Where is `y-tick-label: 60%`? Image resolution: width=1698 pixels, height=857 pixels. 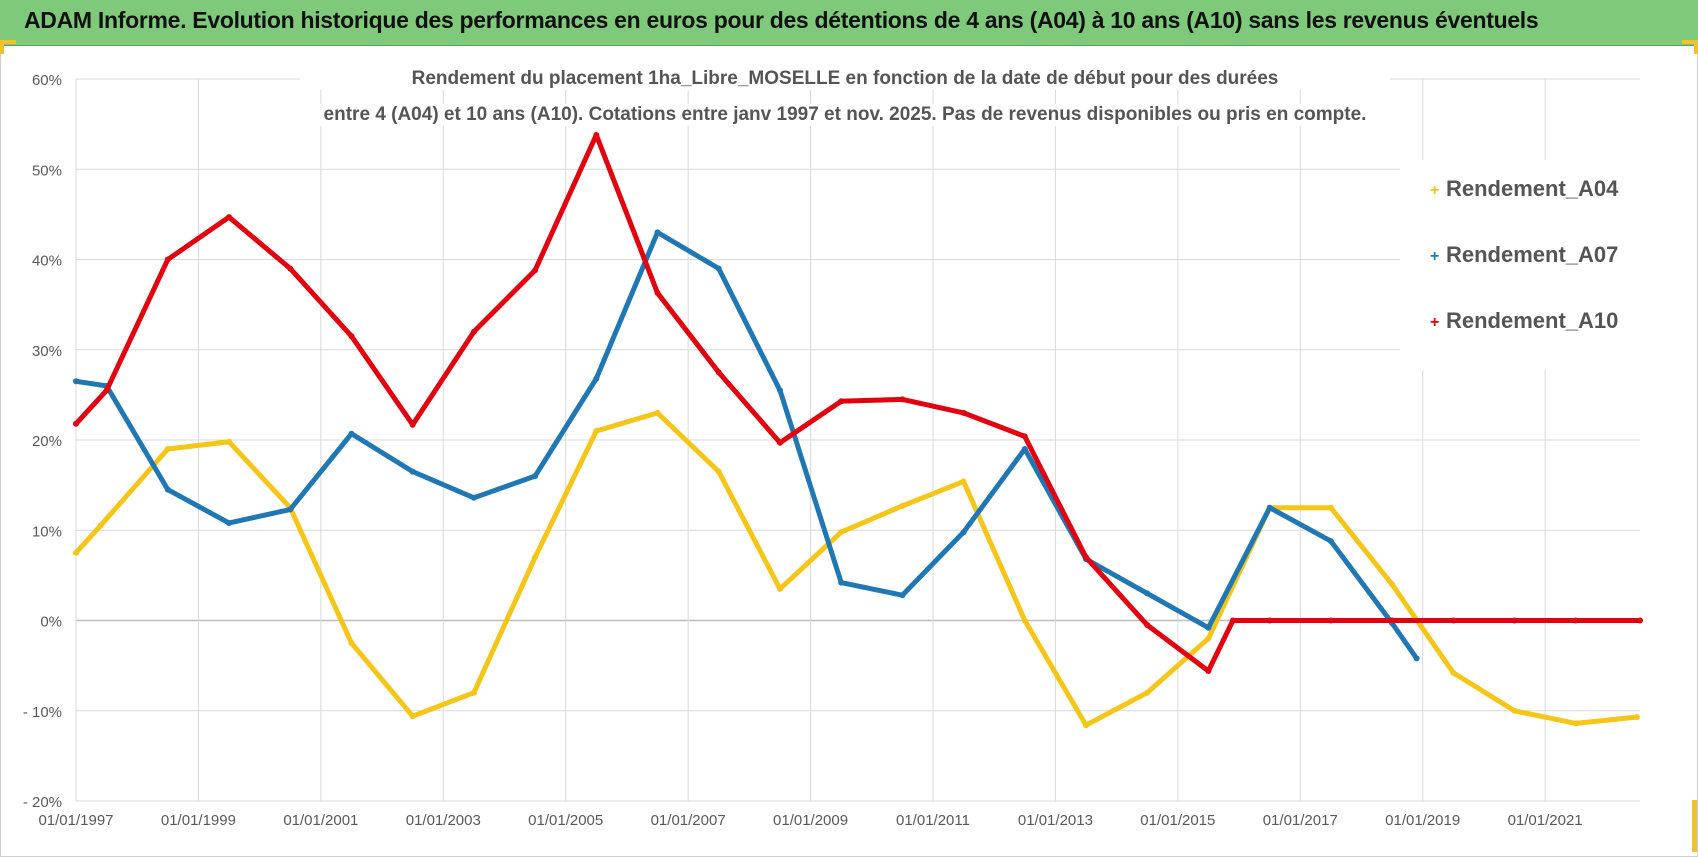 y-tick-label: 60% is located at coordinates (47, 80).